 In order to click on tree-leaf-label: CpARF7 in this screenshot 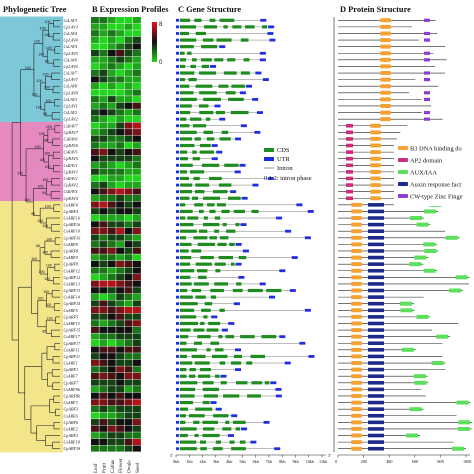, I will do `click(72, 382)`.